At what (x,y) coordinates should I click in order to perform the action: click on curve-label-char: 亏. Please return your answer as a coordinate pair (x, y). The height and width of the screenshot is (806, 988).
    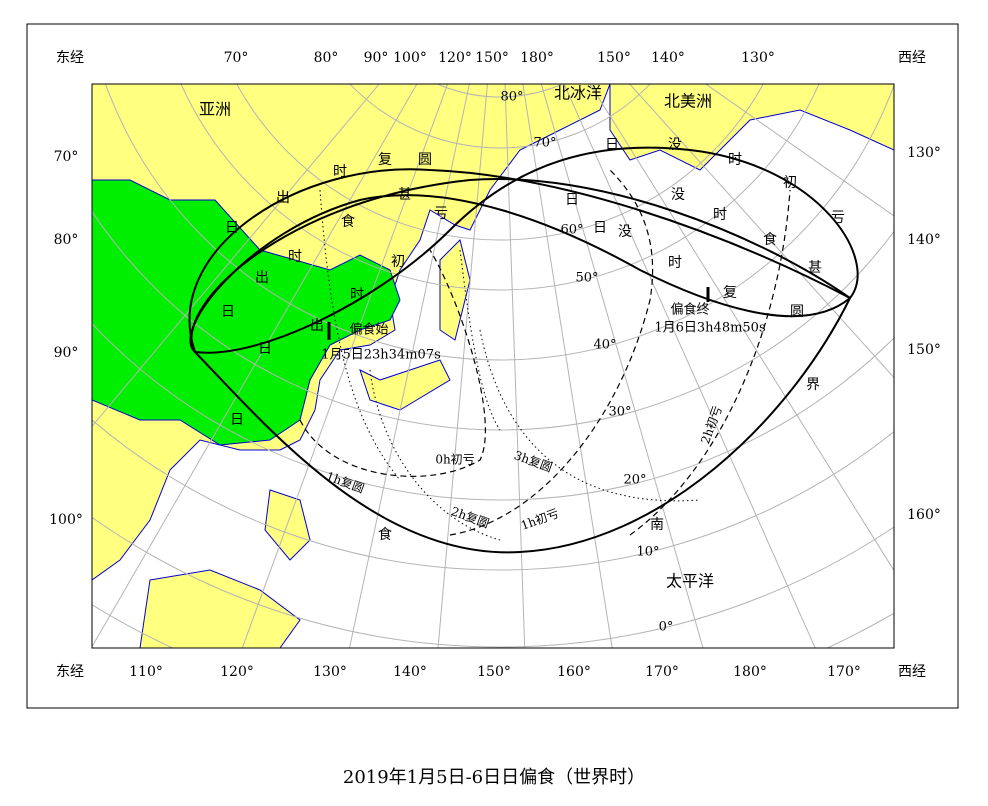
    Looking at the image, I should click on (838, 218).